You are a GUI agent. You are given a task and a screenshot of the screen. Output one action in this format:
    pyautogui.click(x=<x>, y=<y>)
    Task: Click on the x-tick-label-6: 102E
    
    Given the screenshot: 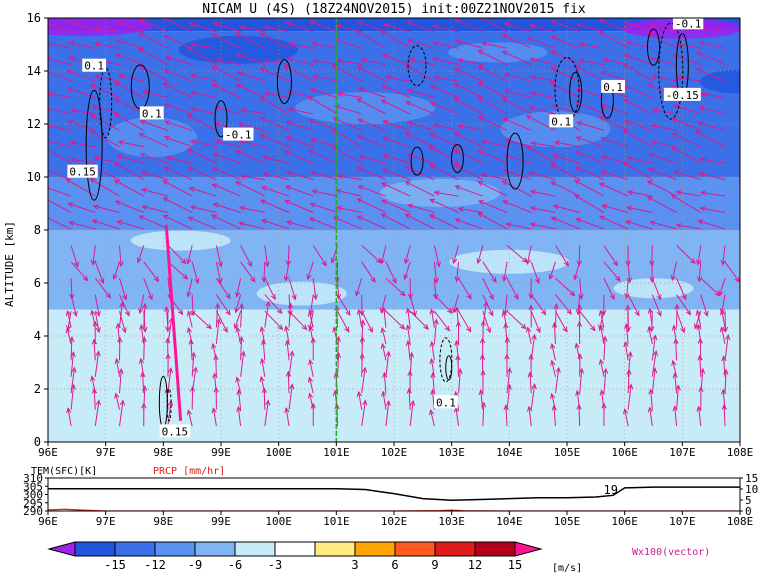 What is the action you would take?
    pyautogui.click(x=394, y=452)
    